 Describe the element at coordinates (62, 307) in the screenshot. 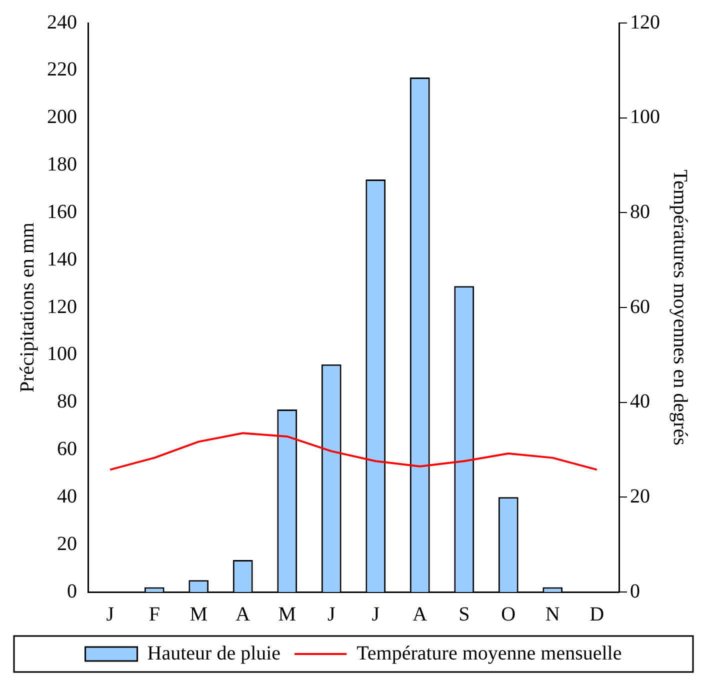

I see `y-tick-label: 120` at that location.